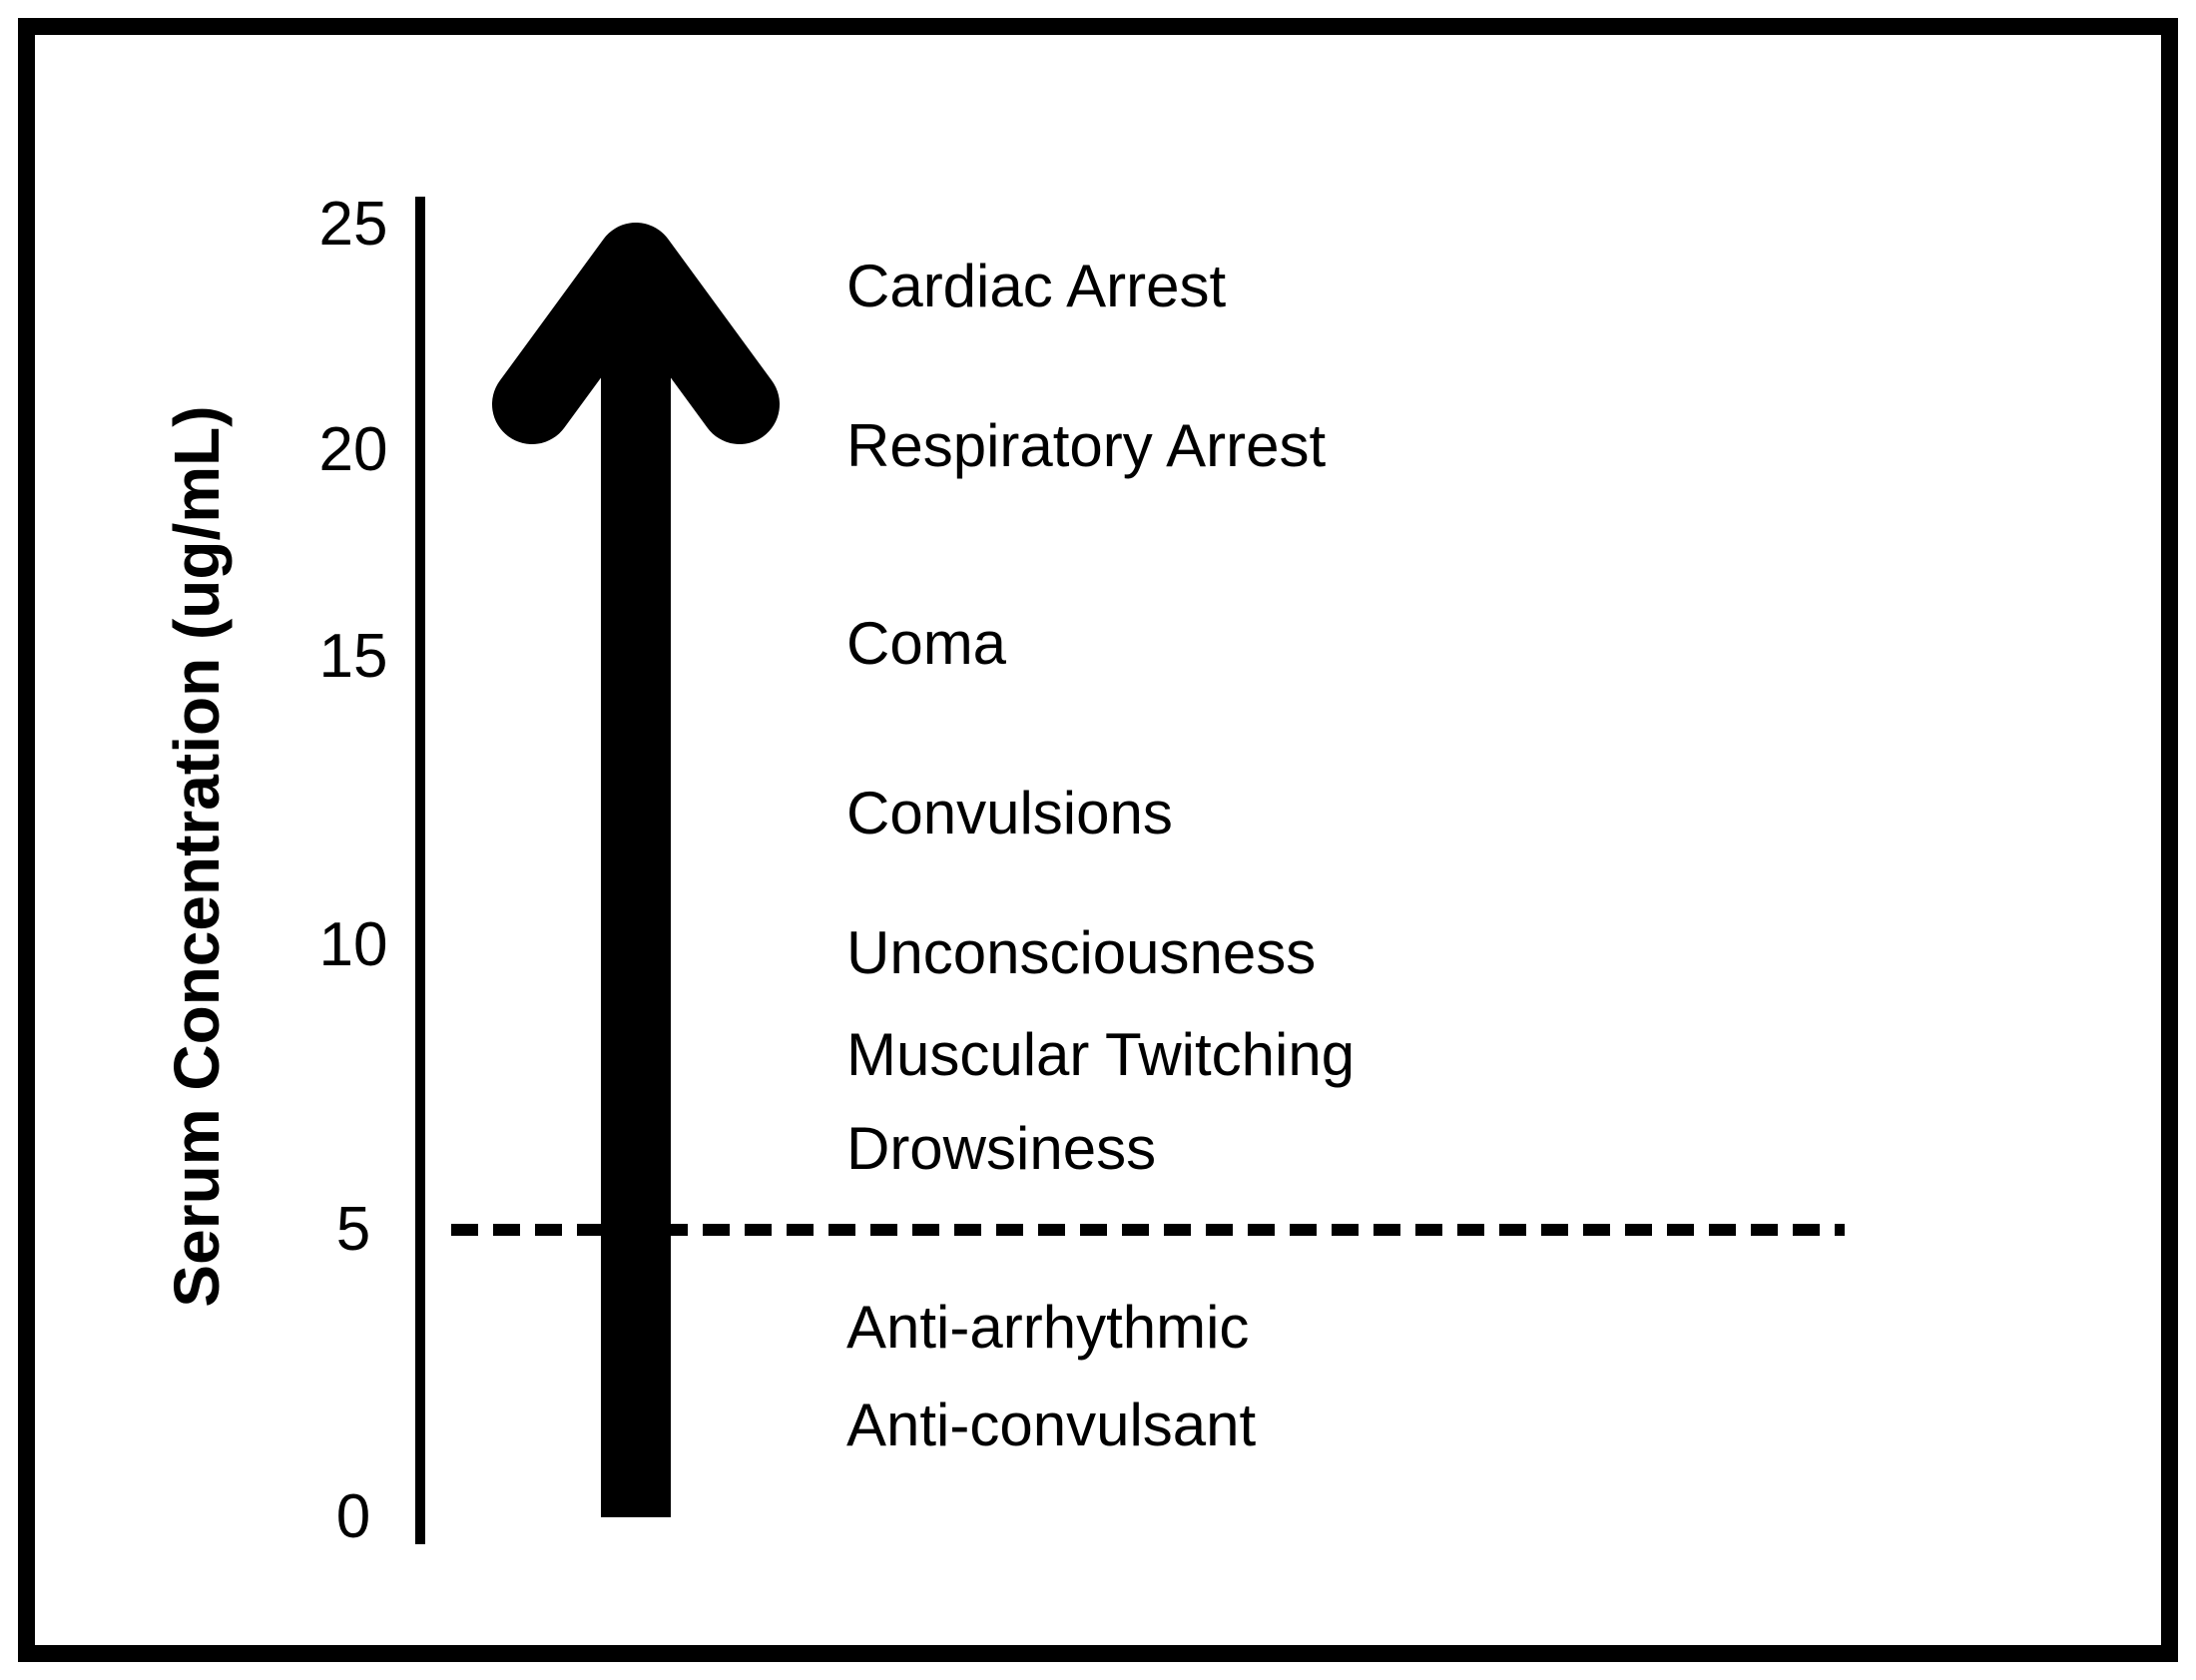 The image size is (2196, 1680). Describe the element at coordinates (1101, 1054) in the screenshot. I see `effect-label-muscular-twitching: Muscular Twitching` at that location.